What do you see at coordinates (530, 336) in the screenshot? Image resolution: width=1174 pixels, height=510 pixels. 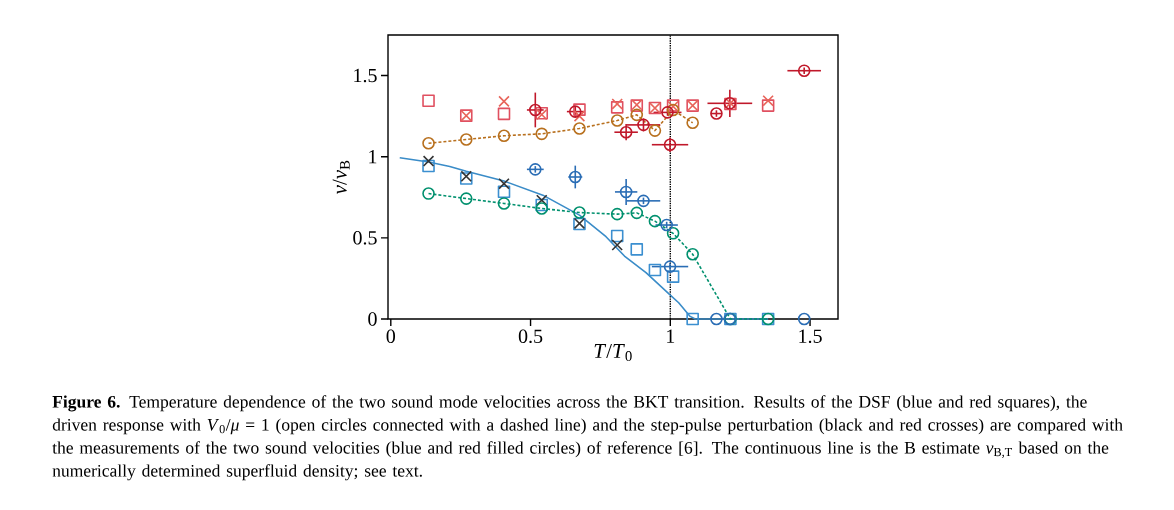 I see `x-tick-label: 0.5` at bounding box center [530, 336].